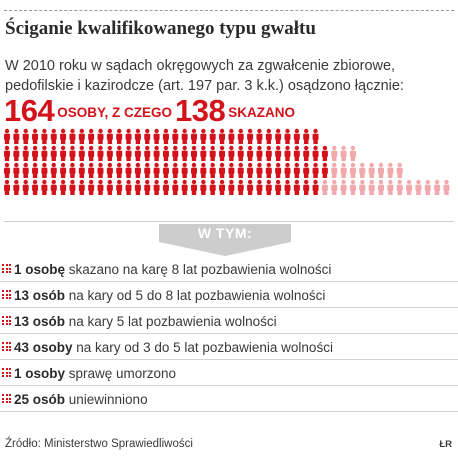 The image size is (458, 460). I want to click on item-text: na kary 5 lat pozbawienia wolności, so click(171, 321).